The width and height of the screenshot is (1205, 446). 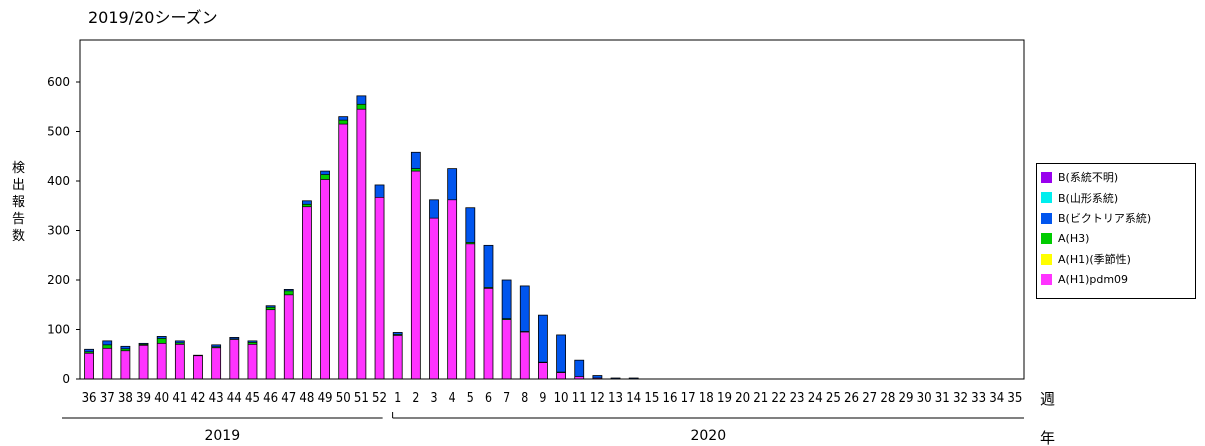 What do you see at coordinates (651, 398) in the screenshot?
I see `x-tick-label: 15` at bounding box center [651, 398].